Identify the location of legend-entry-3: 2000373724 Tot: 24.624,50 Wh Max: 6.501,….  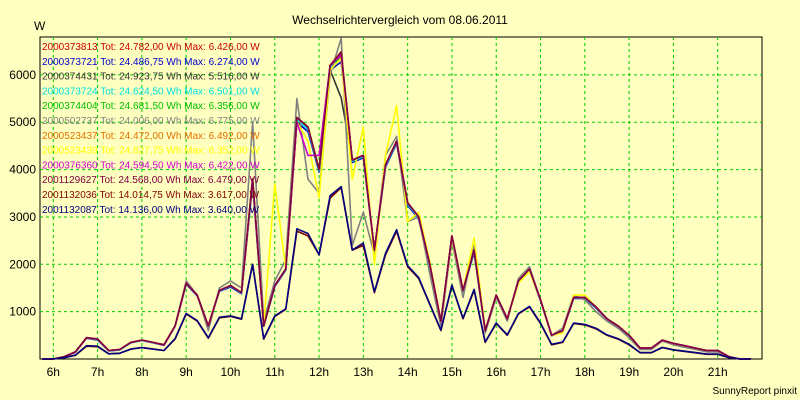
(151, 91).